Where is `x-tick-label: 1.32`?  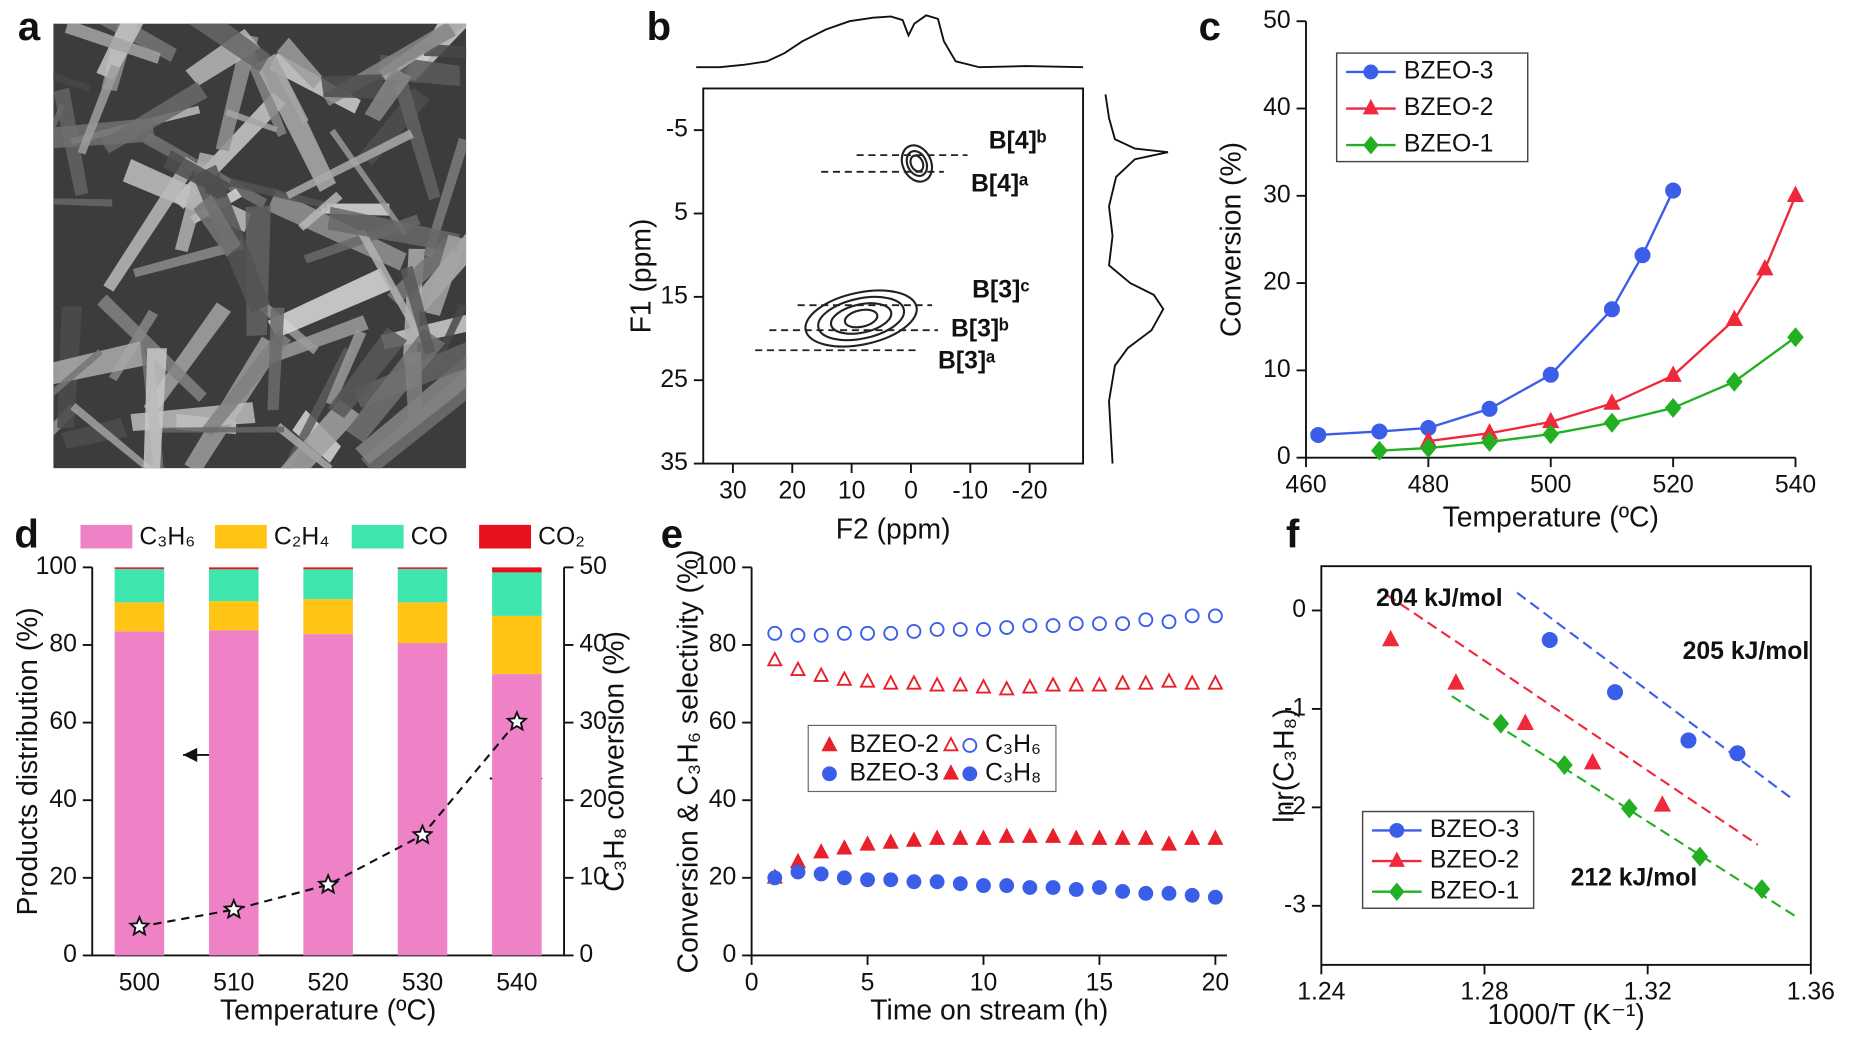 x-tick-label: 1.32 is located at coordinates (1648, 992).